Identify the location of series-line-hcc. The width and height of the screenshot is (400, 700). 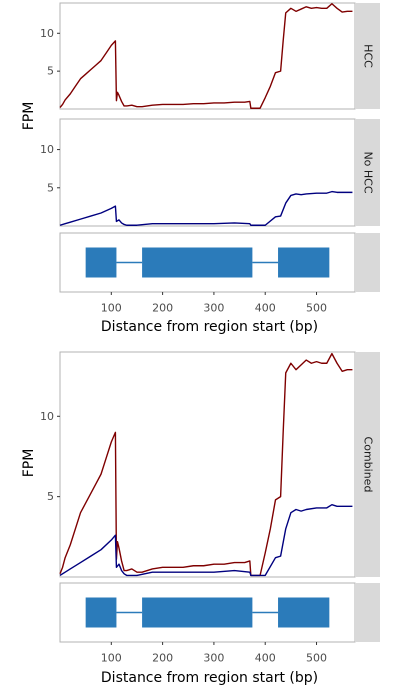
(206, 56).